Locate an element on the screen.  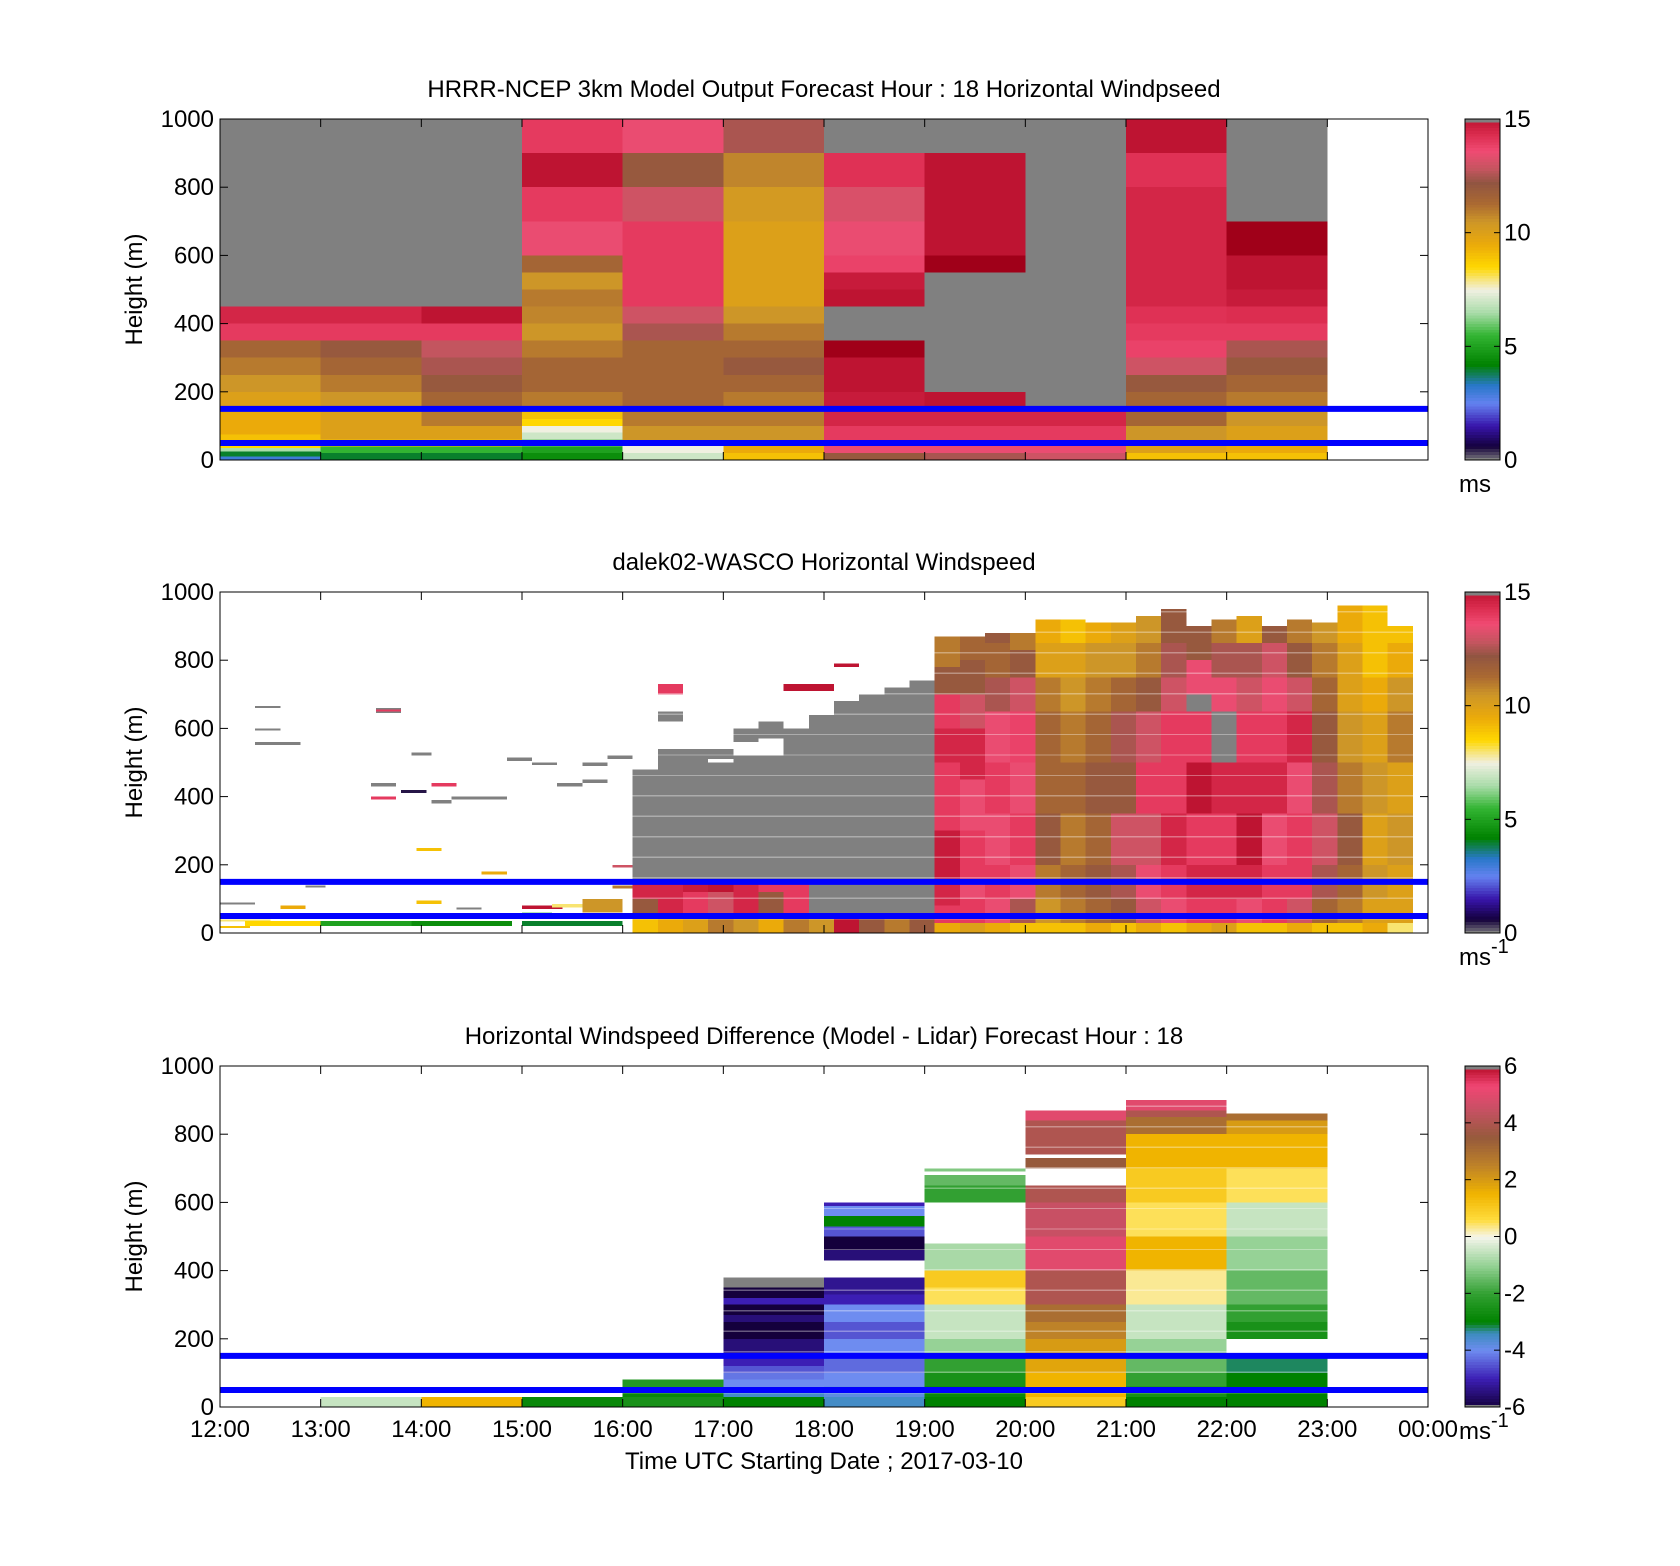
y-axis-label: Height (m) is located at coordinates (134, 1236).